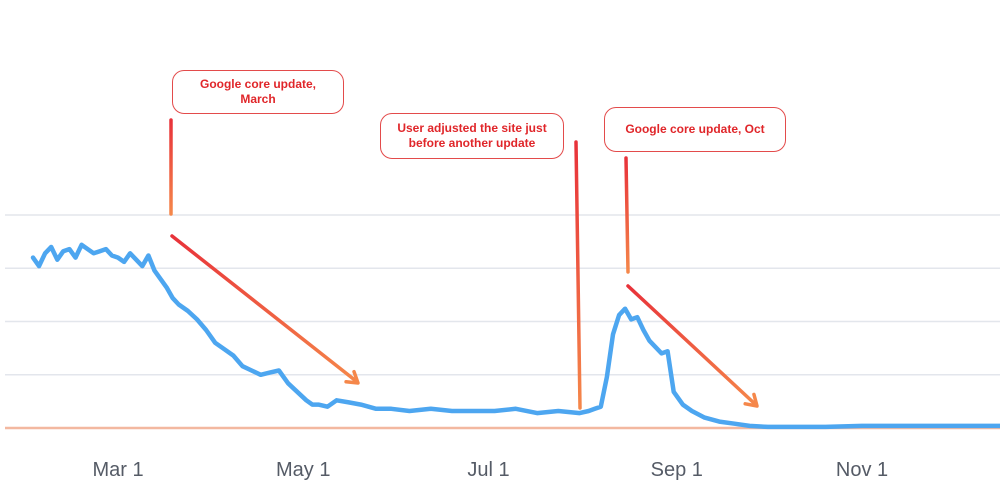 Image resolution: width=1000 pixels, height=500 pixels. Describe the element at coordinates (862, 470) in the screenshot. I see `x-tick-label: Nov 1` at that location.